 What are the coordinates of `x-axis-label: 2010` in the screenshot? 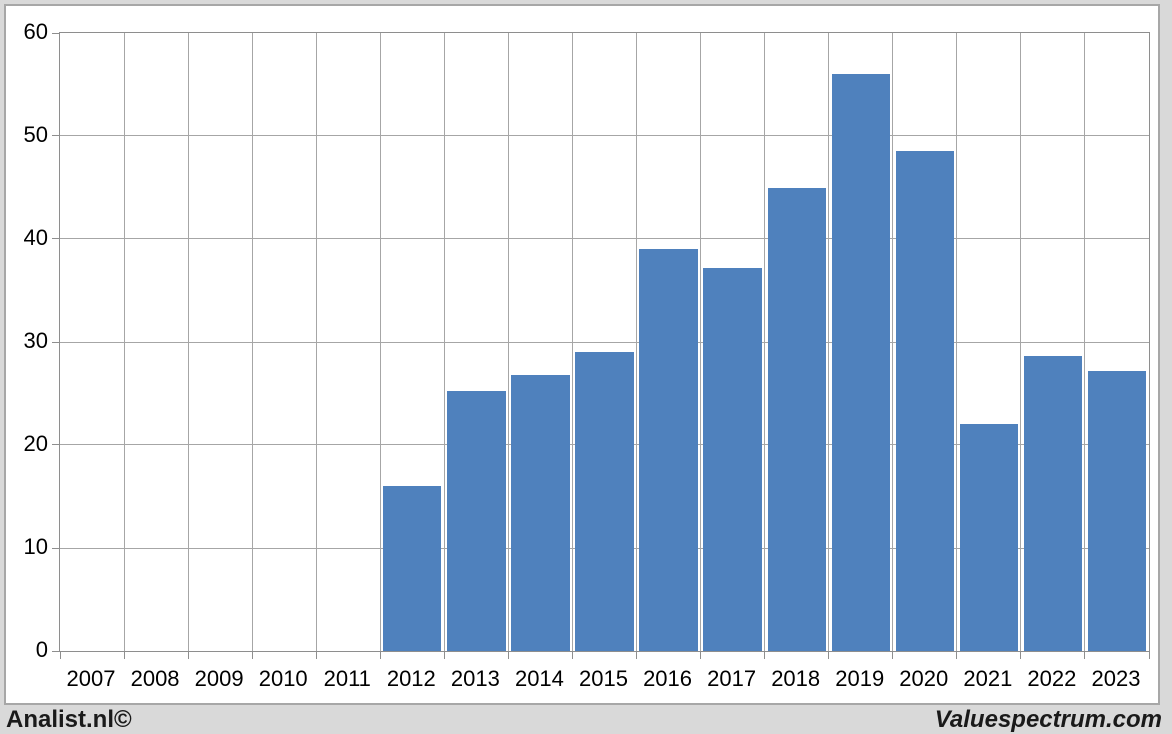 It's located at (283, 678).